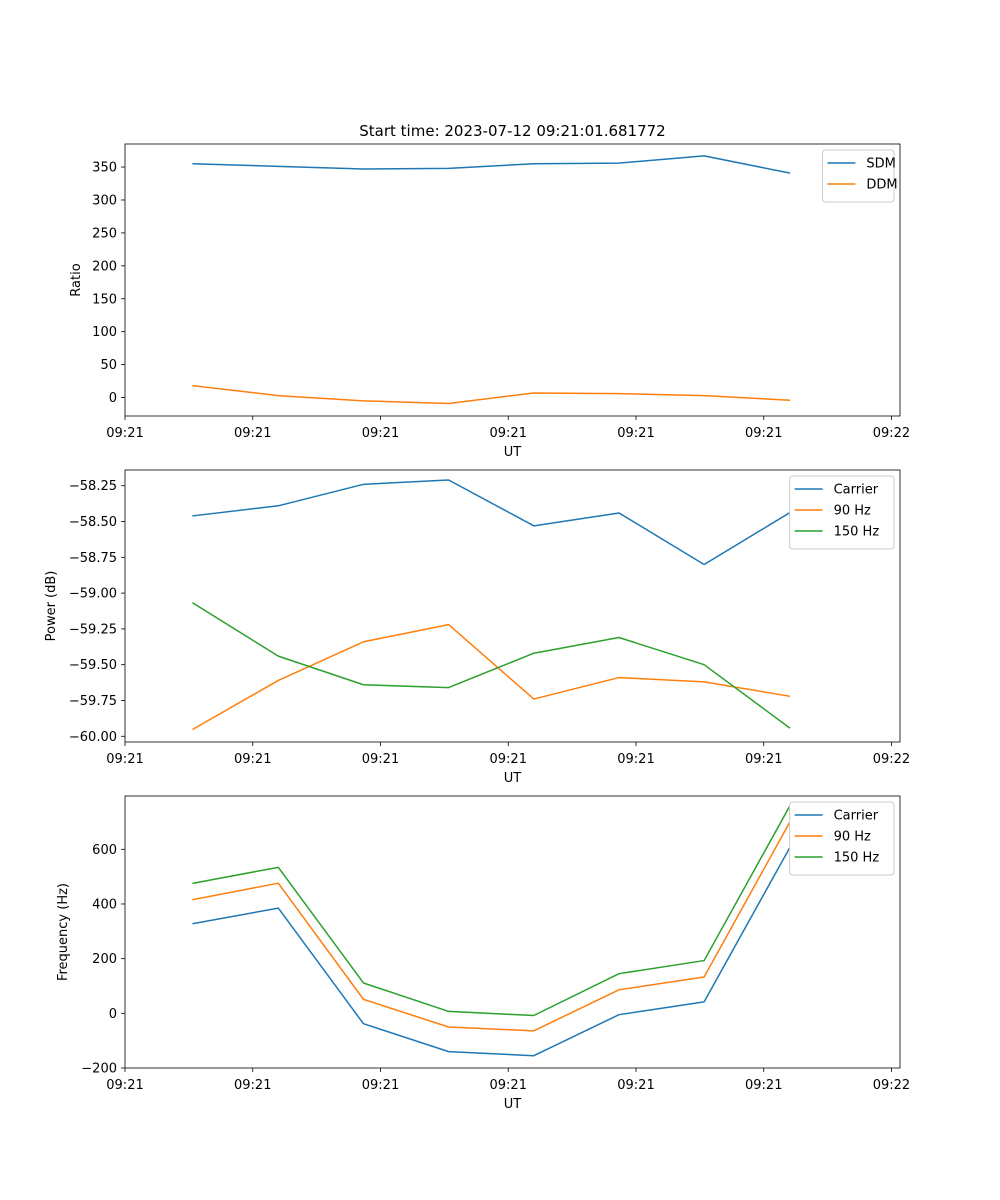 The height and width of the screenshot is (1200, 1000). What do you see at coordinates (113, 1014) in the screenshot?
I see `chart3-y-tick-label: 0` at bounding box center [113, 1014].